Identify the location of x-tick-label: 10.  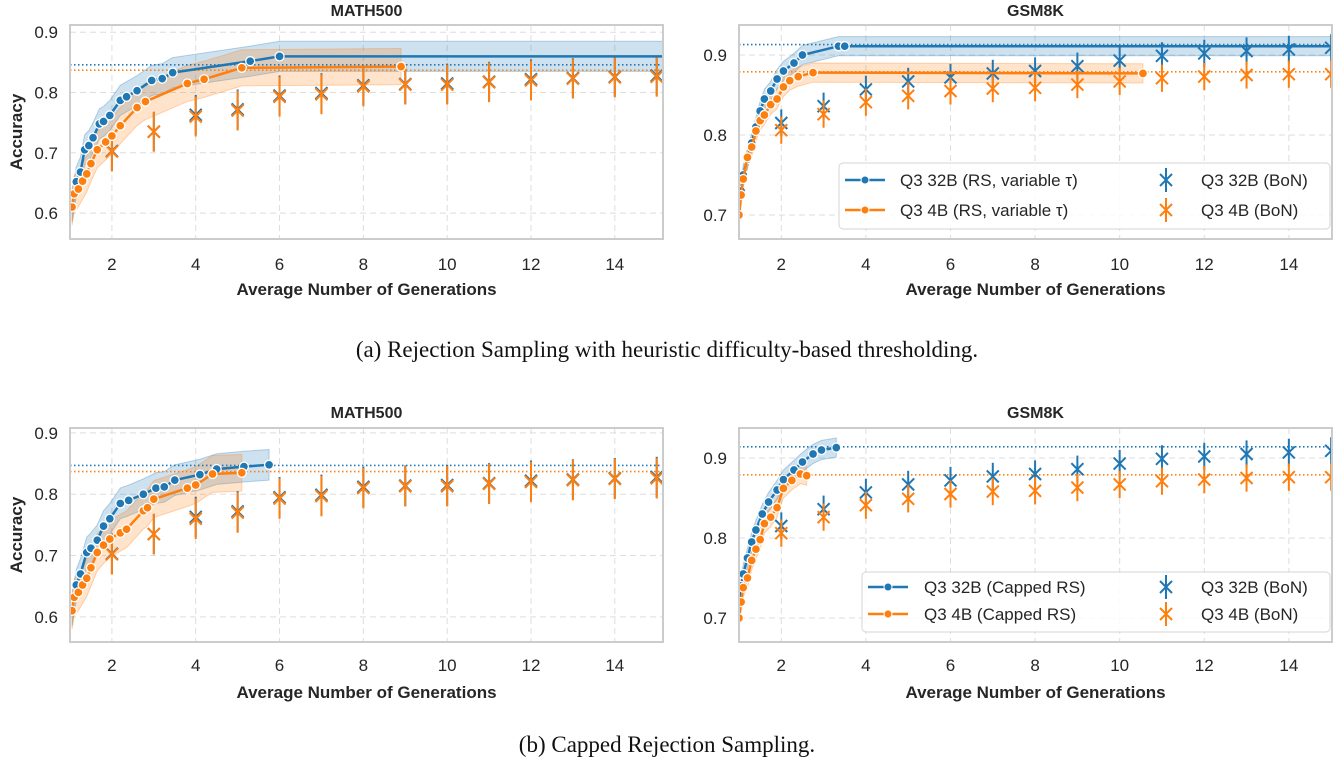
(447, 264).